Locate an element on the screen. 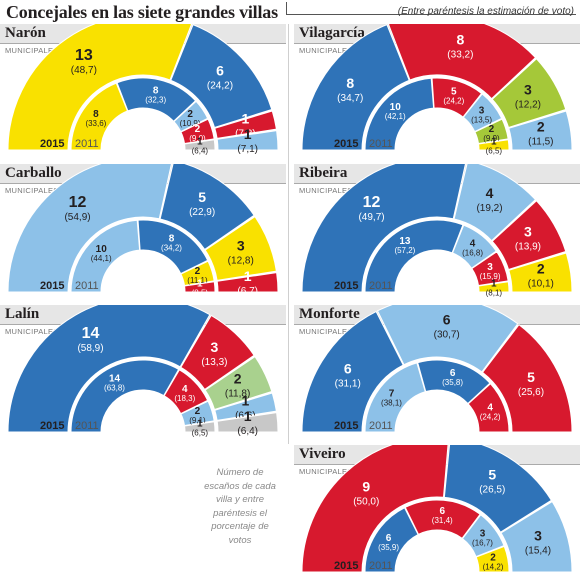 This screenshot has width=580, height=588. pct-label-2011-psoe: (31,4) is located at coordinates (442, 520).